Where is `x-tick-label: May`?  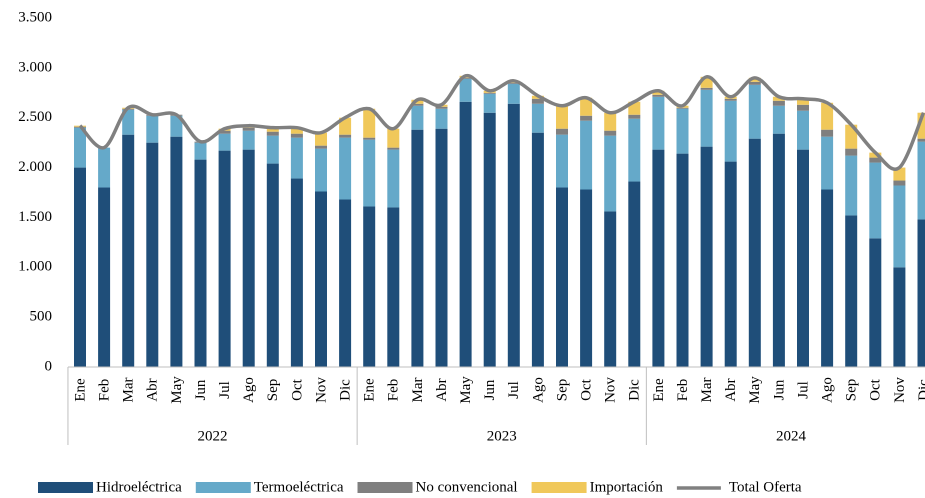
x-tick-label: May is located at coordinates (466, 390).